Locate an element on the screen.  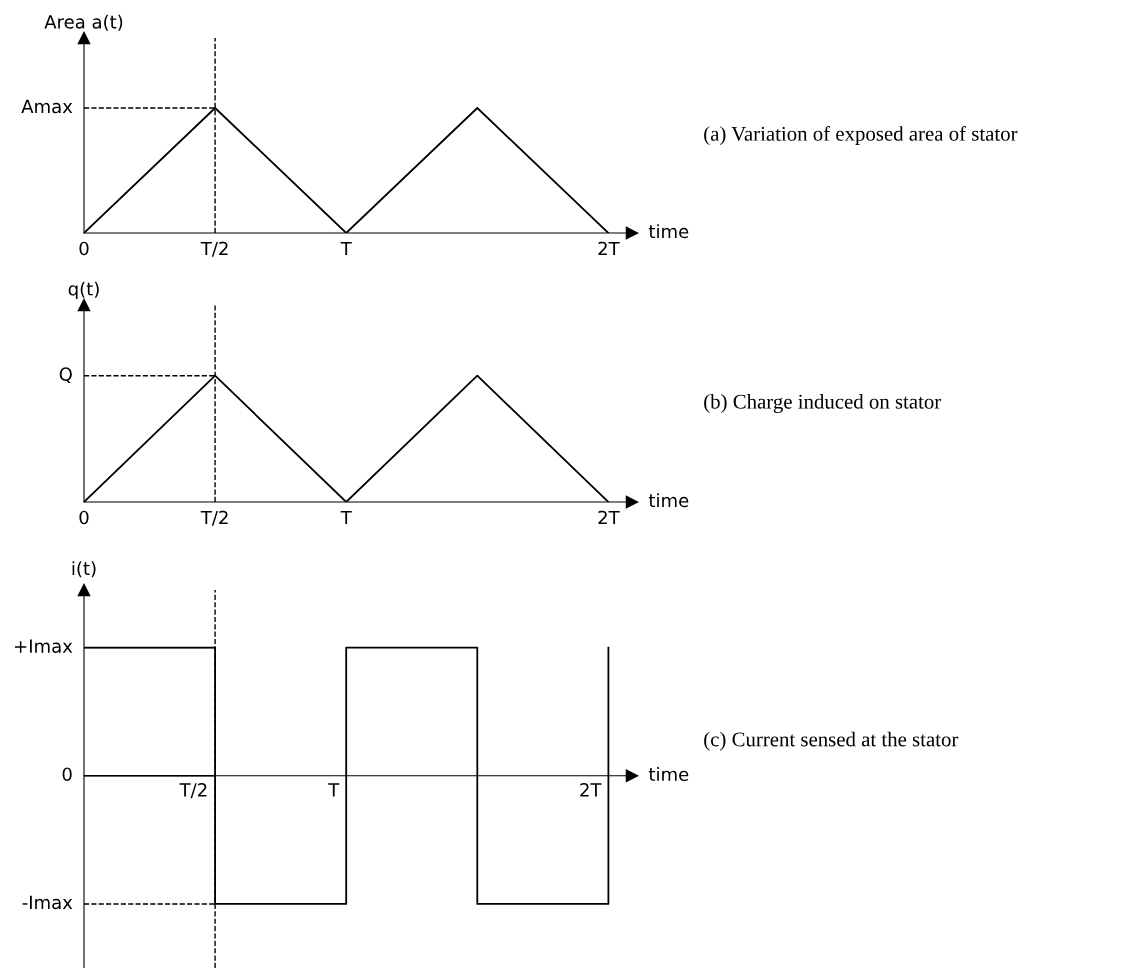
ref-line-label: Q is located at coordinates (65, 375).